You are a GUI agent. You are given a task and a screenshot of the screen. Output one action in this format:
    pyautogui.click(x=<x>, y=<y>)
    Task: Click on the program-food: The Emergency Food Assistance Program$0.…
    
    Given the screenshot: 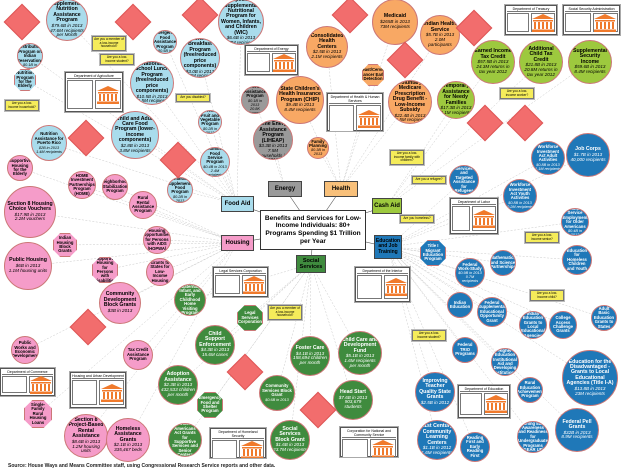 What is the action you would take?
    pyautogui.click(x=165, y=42)
    